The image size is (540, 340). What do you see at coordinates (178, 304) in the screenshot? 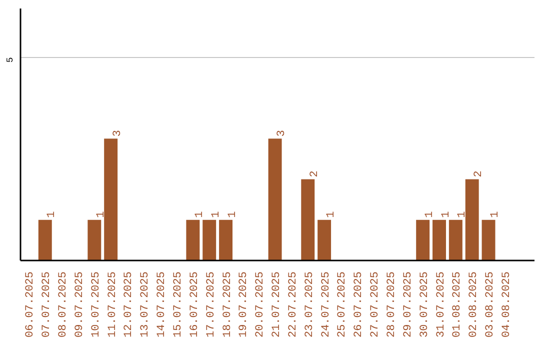
I see `x-tick-label: 15.07.2025` at bounding box center [178, 304].